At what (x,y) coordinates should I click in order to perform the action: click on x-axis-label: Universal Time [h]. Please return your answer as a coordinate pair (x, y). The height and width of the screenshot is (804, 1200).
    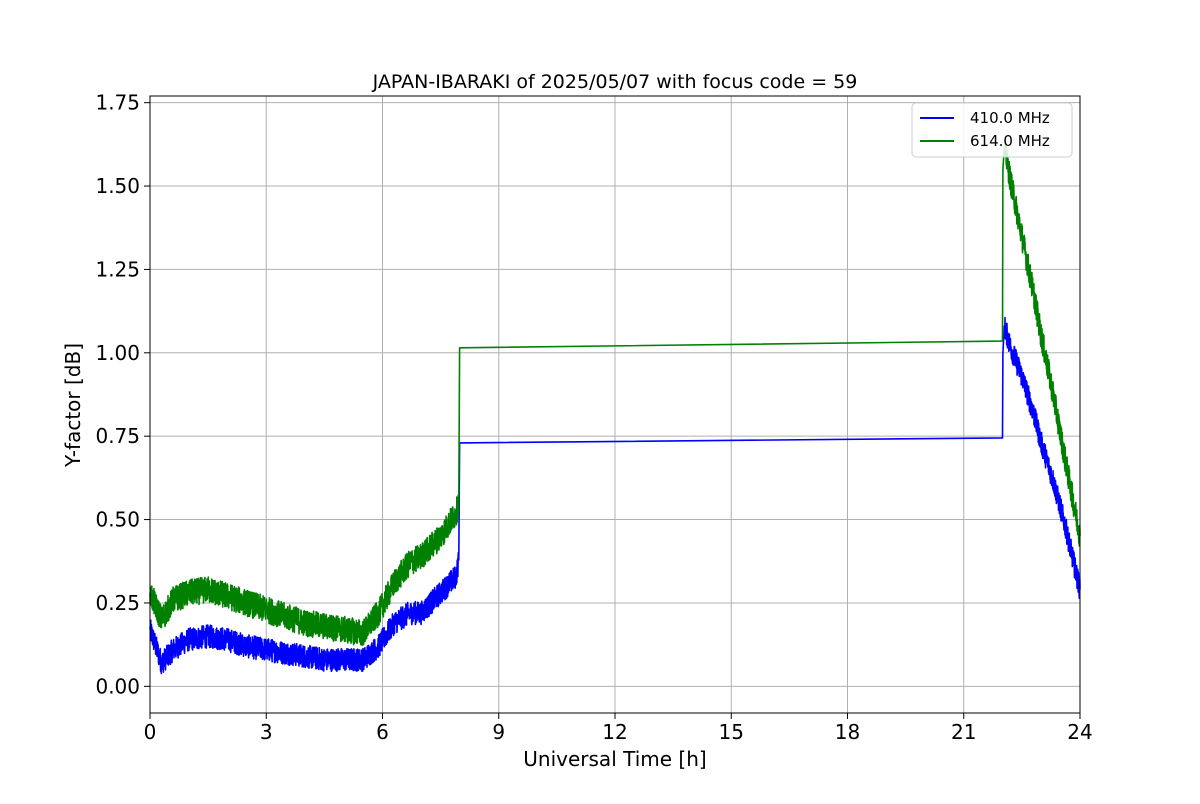
    Looking at the image, I should click on (614, 759).